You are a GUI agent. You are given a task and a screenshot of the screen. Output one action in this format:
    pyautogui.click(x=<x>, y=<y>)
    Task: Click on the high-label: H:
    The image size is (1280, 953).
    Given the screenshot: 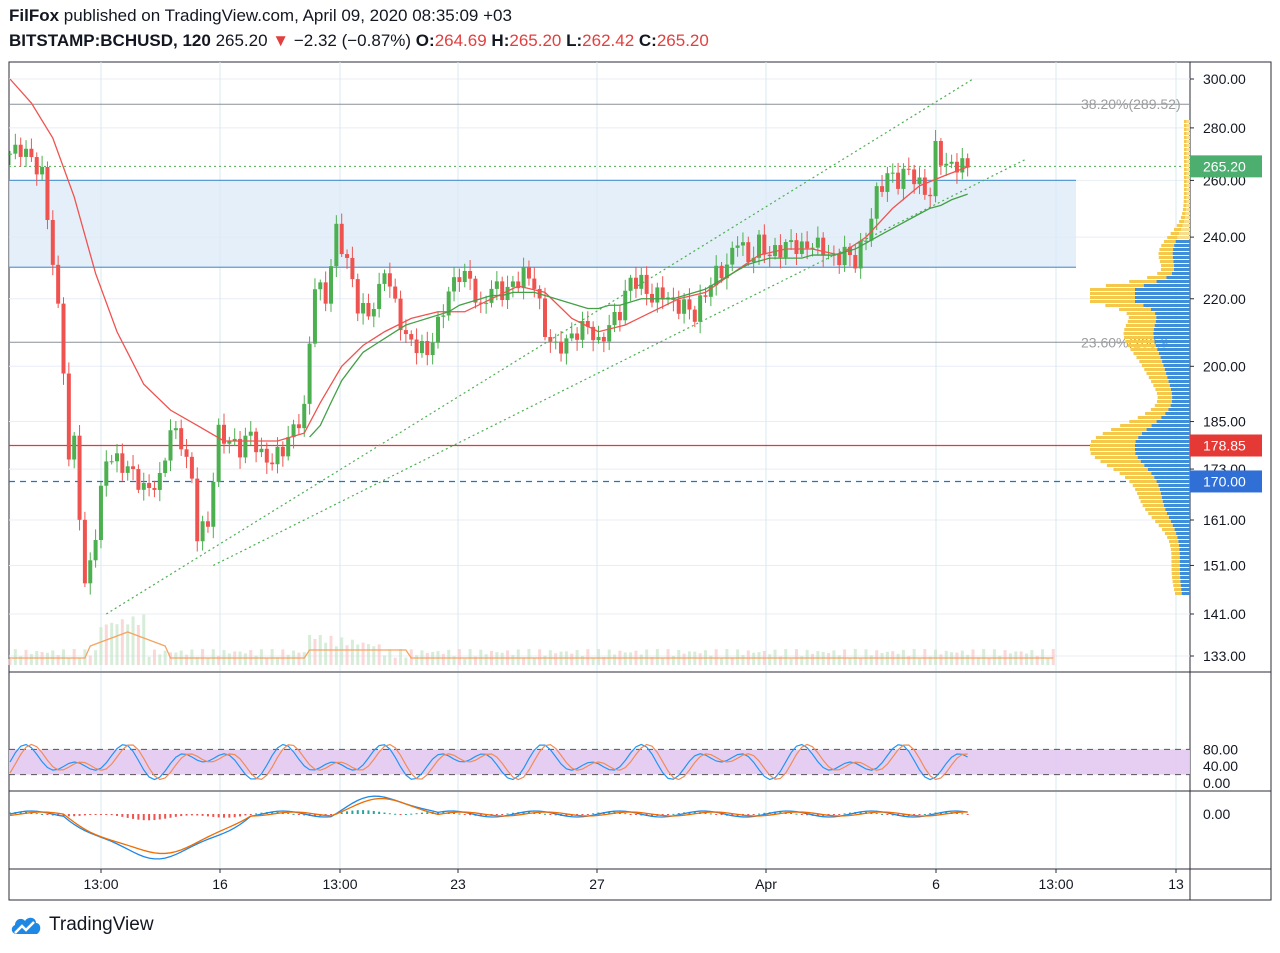 What is the action you would take?
    pyautogui.click(x=500, y=40)
    